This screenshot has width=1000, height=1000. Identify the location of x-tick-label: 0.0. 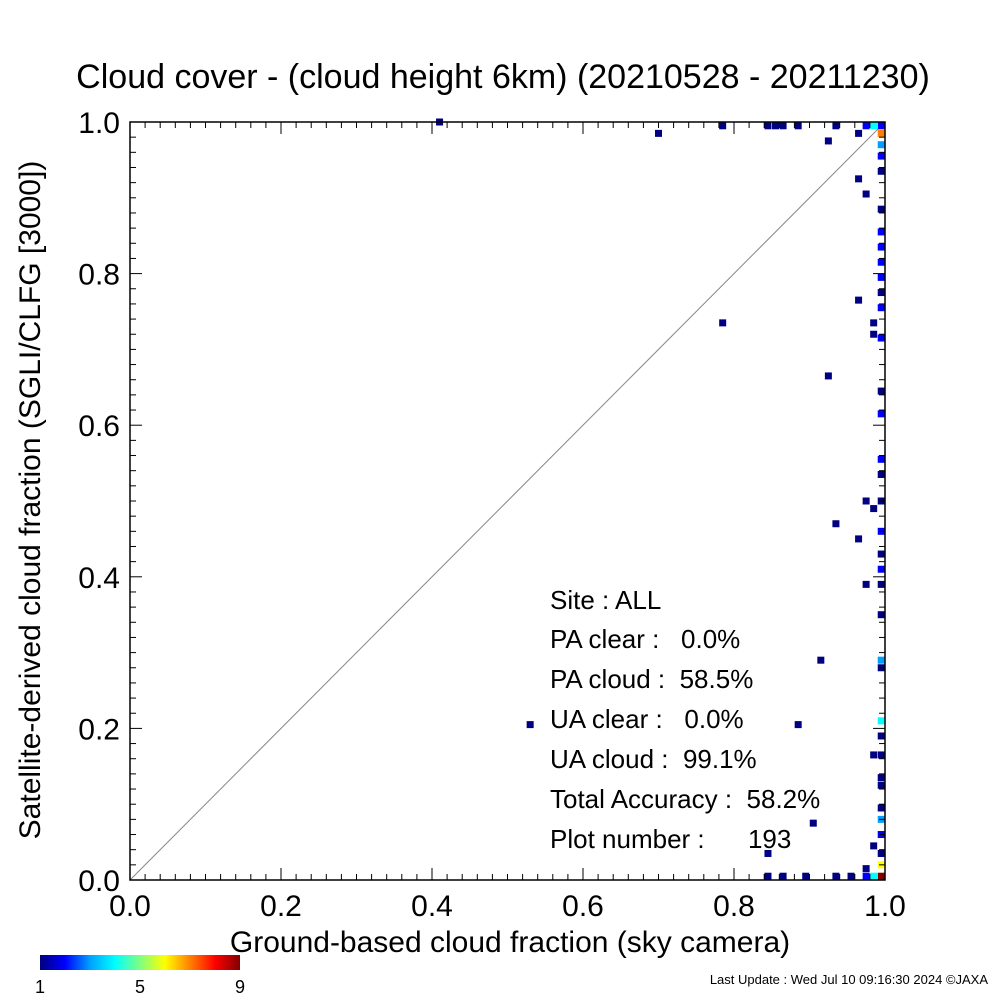
(130, 906).